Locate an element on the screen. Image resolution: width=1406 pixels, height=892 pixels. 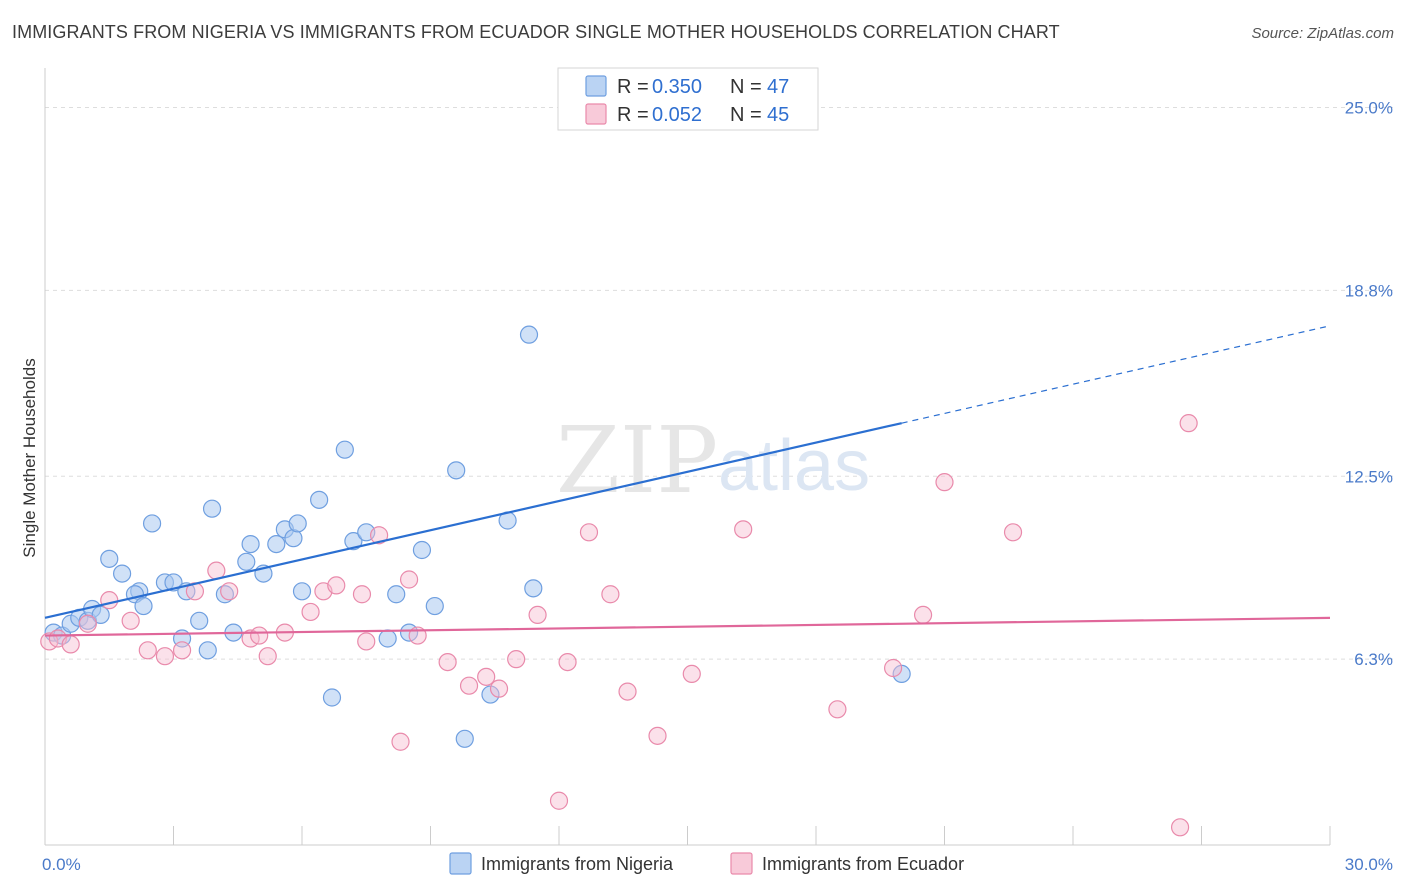
watermark-atlas: atlas is located at coordinates (794, 466).